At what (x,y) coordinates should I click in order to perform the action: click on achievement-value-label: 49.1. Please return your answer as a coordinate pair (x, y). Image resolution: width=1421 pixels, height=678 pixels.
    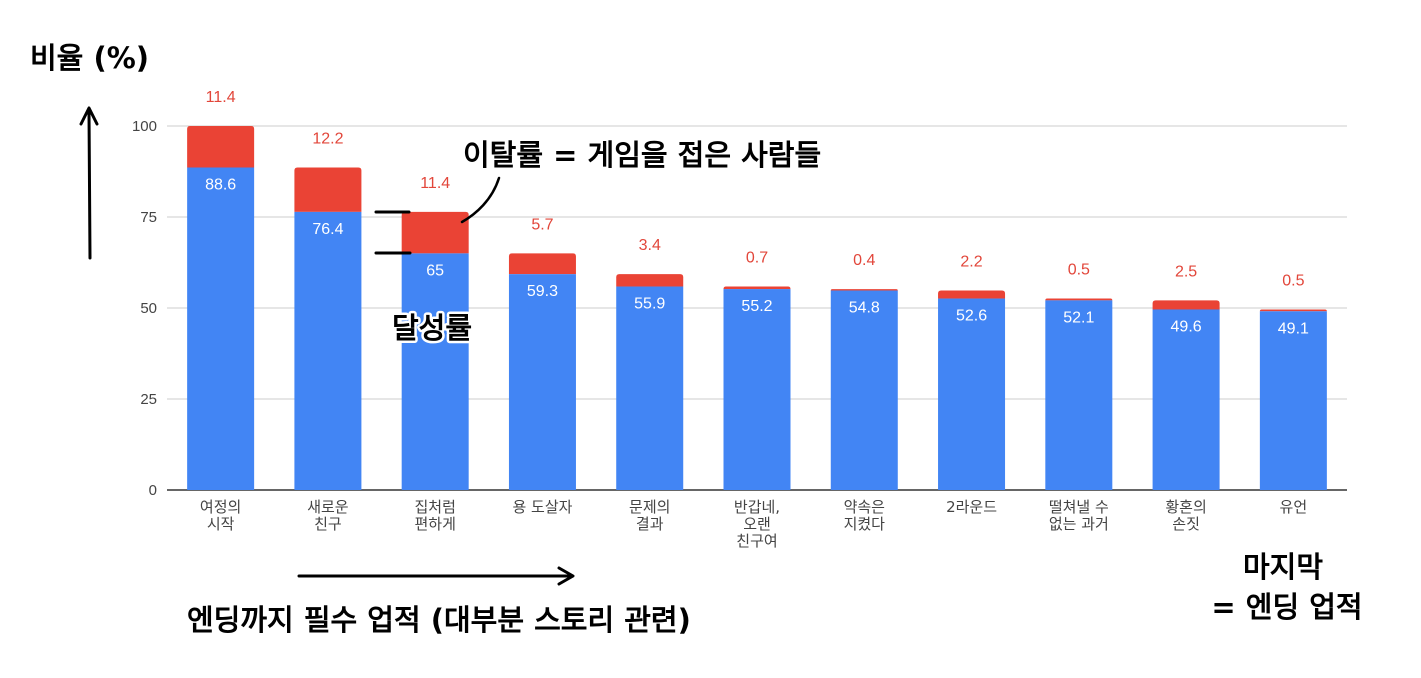
    Looking at the image, I should click on (1293, 328).